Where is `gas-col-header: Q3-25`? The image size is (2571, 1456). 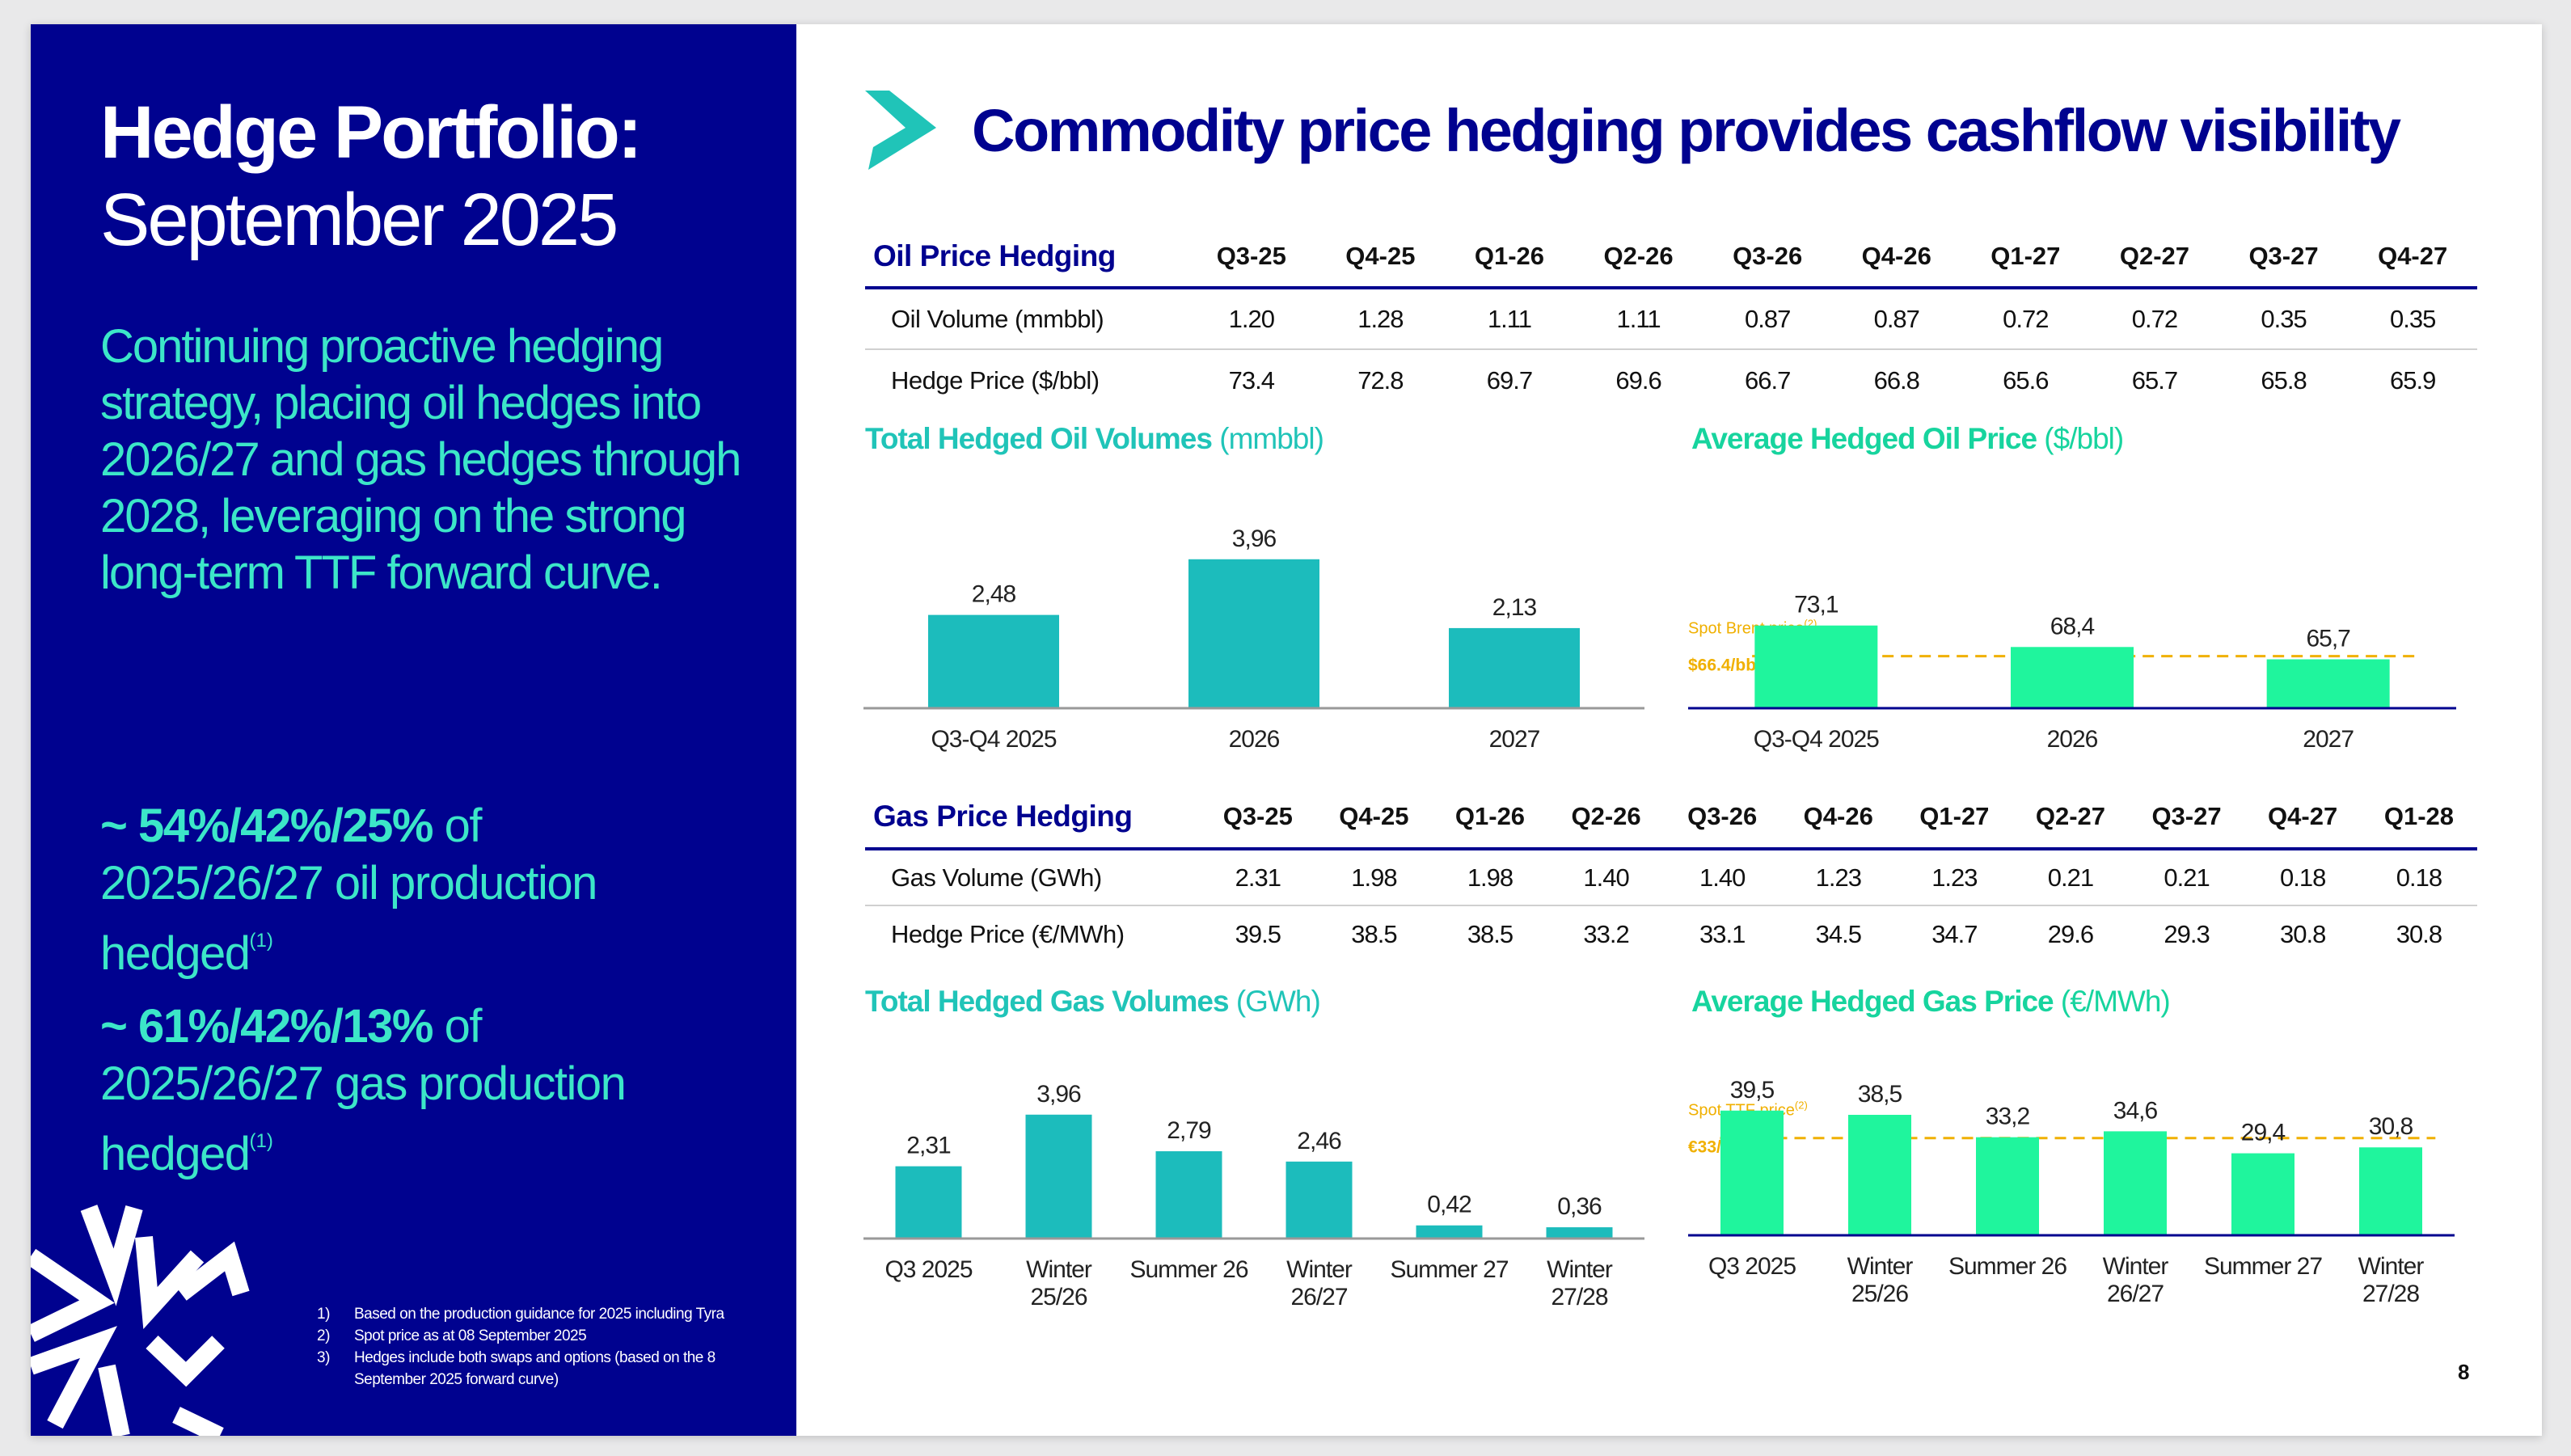
gas-col-header: Q3-25 is located at coordinates (1258, 818).